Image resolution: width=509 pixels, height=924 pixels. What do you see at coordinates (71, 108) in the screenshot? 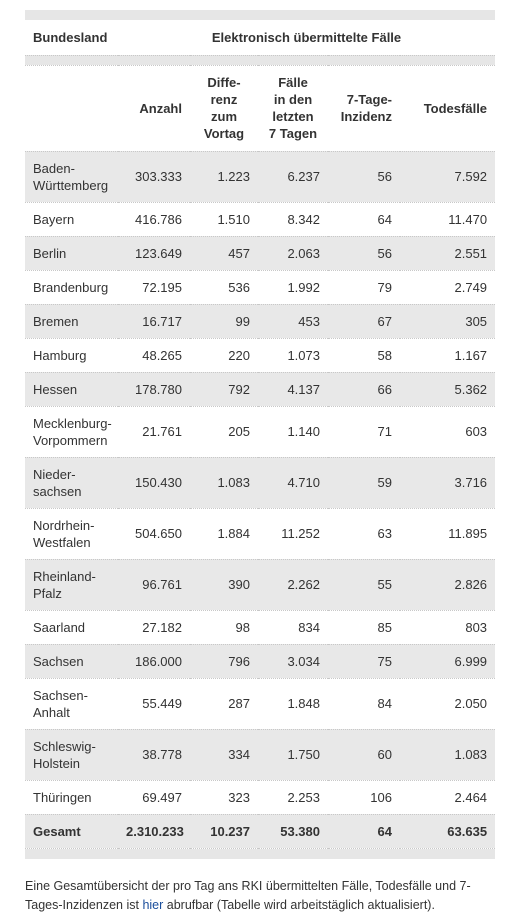
I see `column-header` at bounding box center [71, 108].